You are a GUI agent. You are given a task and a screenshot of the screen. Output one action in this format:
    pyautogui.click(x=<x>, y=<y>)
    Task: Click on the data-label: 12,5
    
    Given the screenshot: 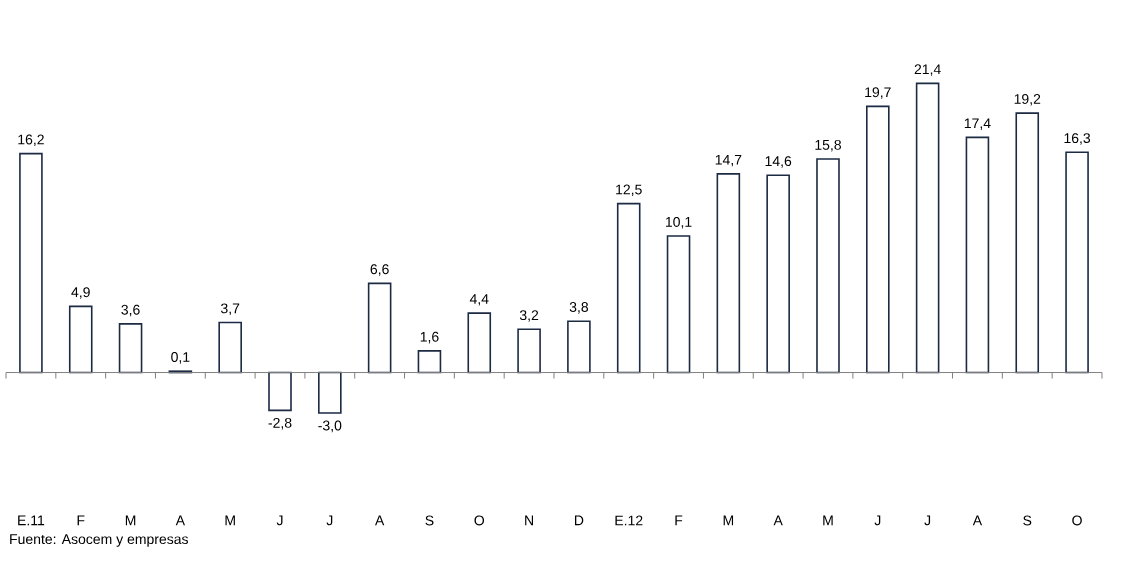 What is the action you would take?
    pyautogui.click(x=629, y=190)
    